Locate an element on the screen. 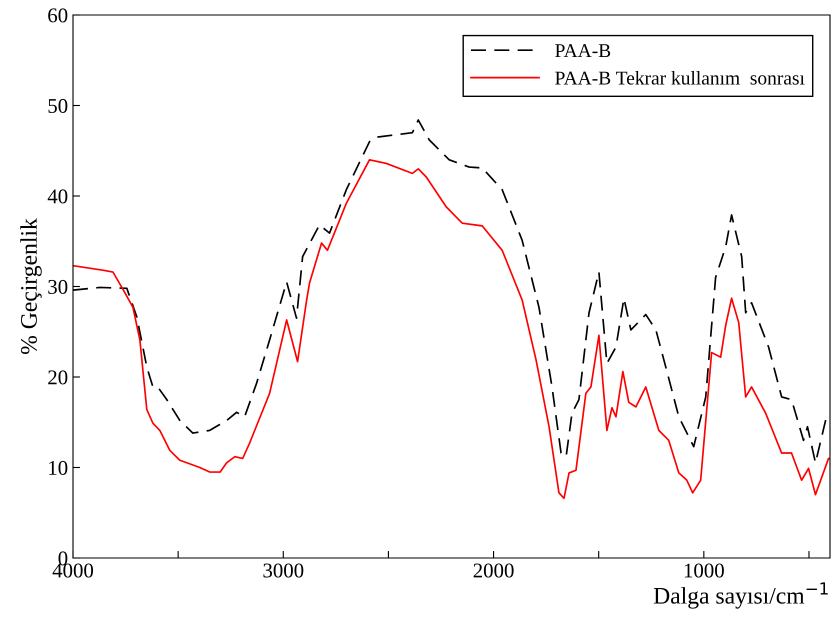 The height and width of the screenshot is (624, 835). y-tick-label: 50 is located at coordinates (58, 105).